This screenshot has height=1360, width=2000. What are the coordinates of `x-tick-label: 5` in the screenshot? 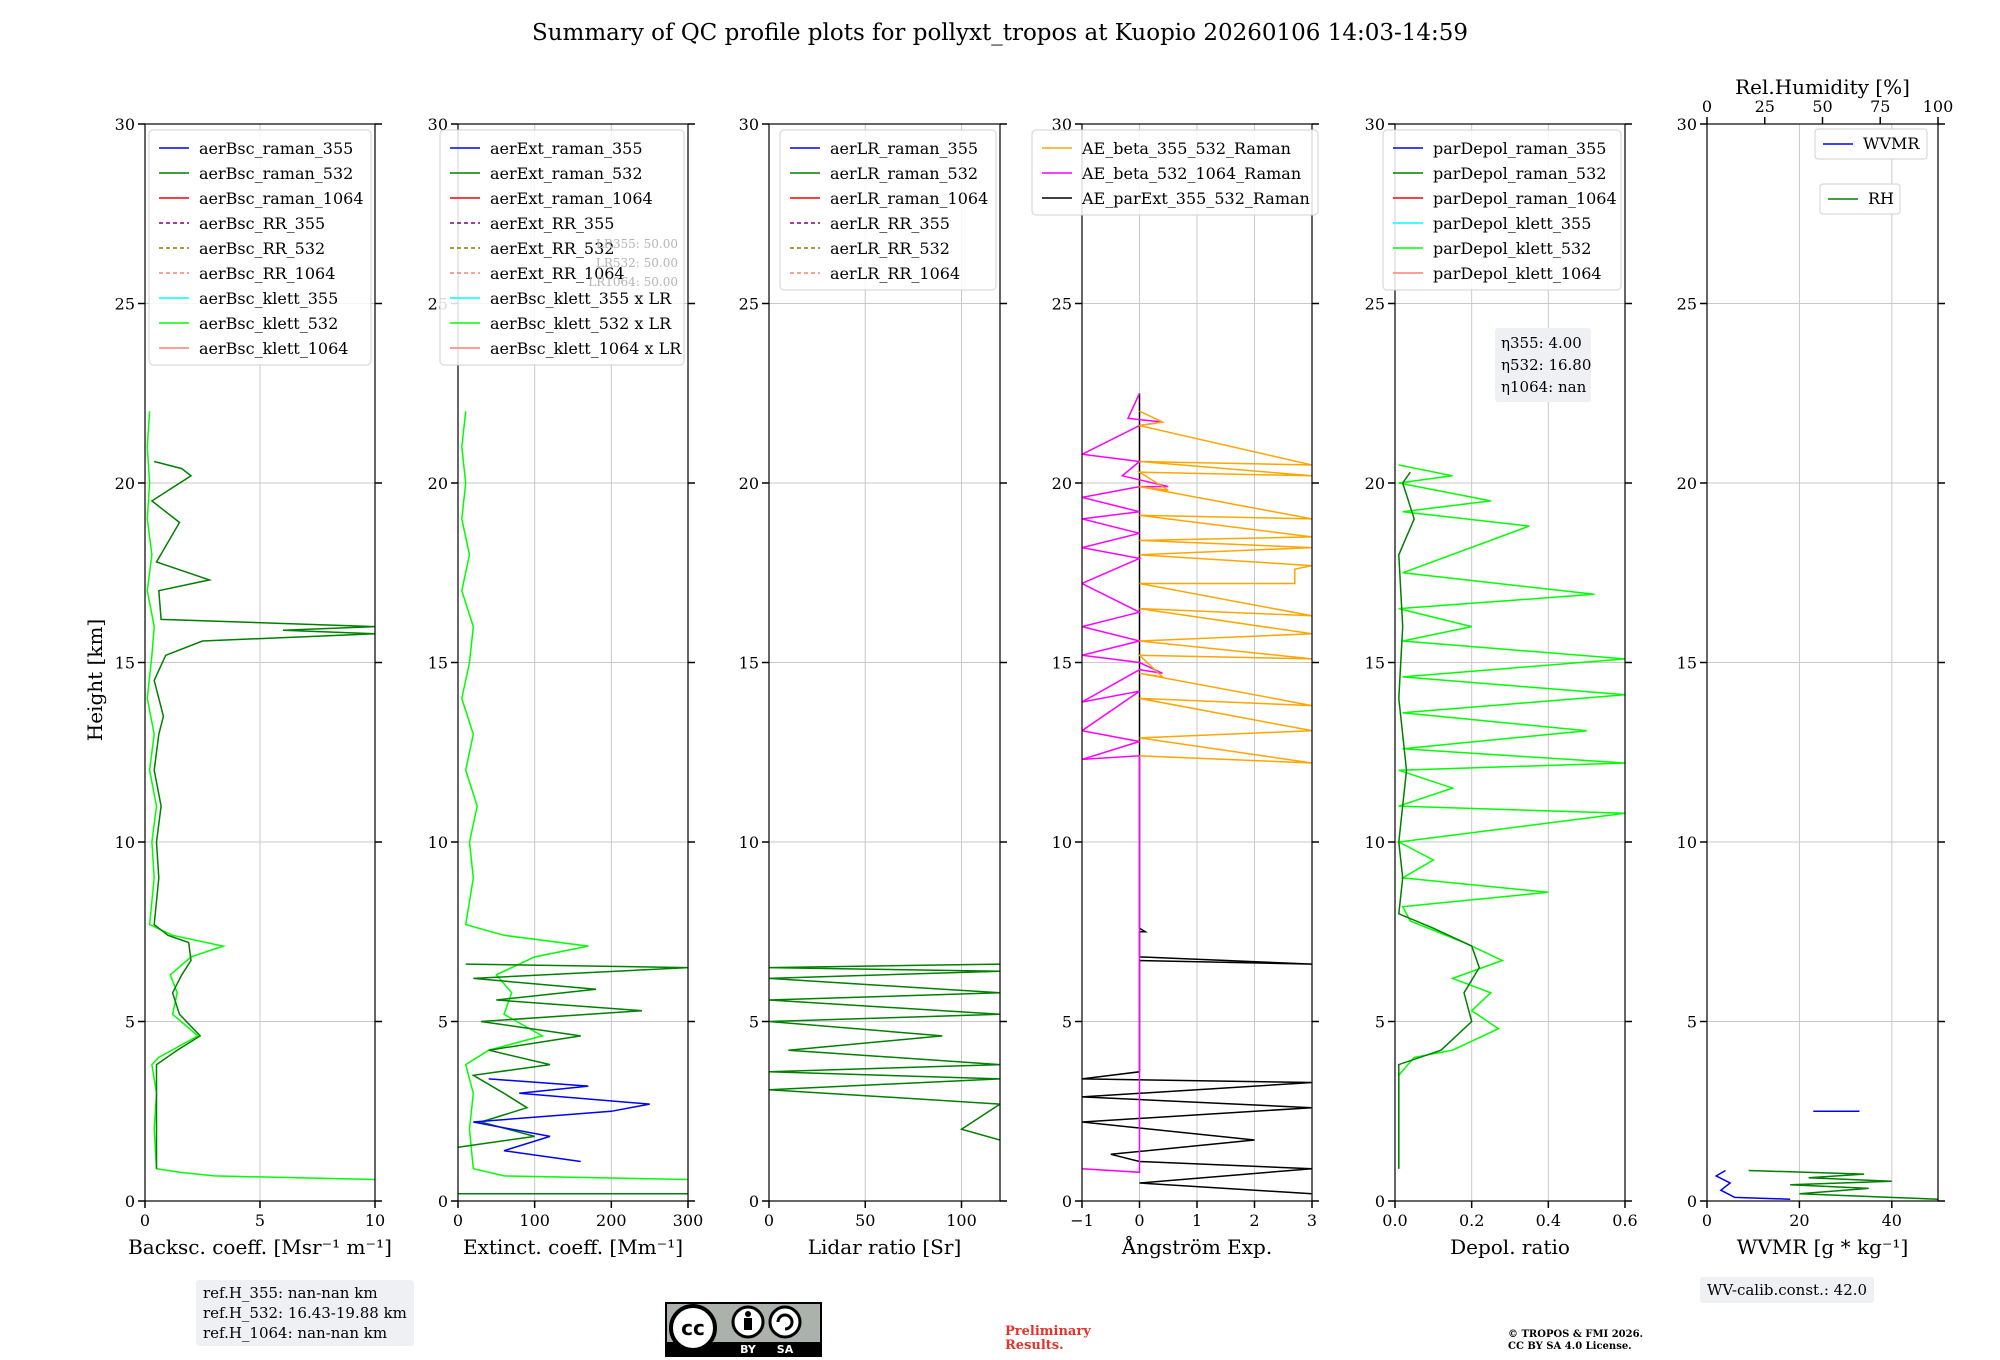 It's located at (260, 1220).